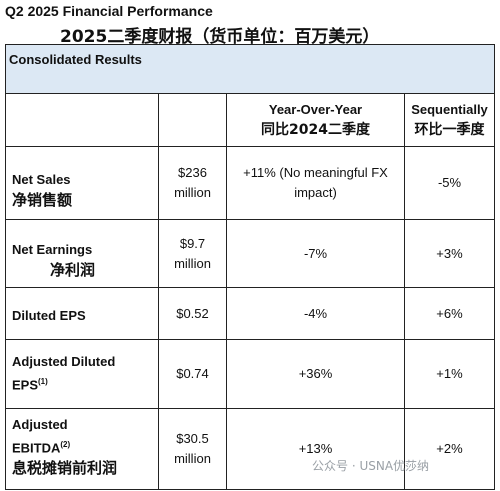 The height and width of the screenshot is (491, 500). What do you see at coordinates (315, 109) in the screenshot?
I see `yoy-header-en: Year-Over-Year` at bounding box center [315, 109].